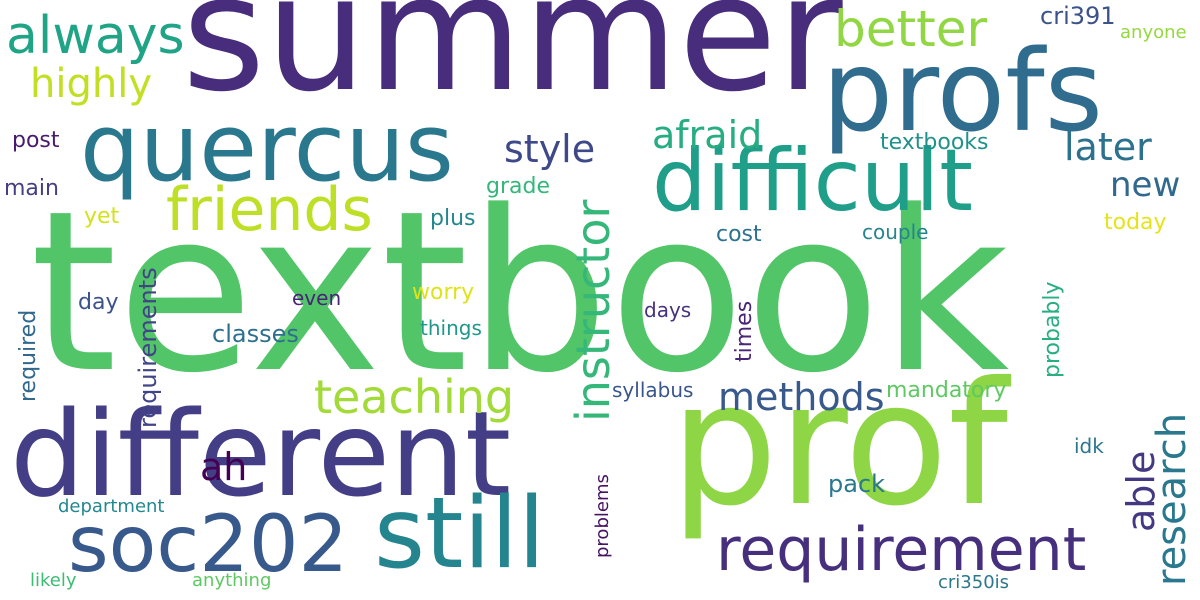  What do you see at coordinates (267, 148) in the screenshot?
I see `word-quercus: quercus` at bounding box center [267, 148].